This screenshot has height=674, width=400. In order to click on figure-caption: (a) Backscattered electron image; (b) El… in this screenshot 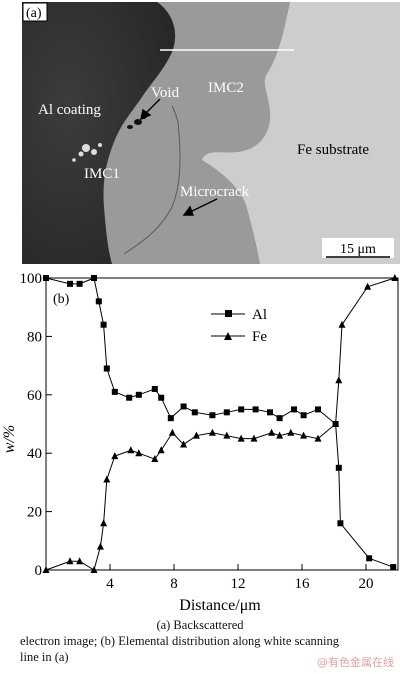, I will do `click(200, 641)`.